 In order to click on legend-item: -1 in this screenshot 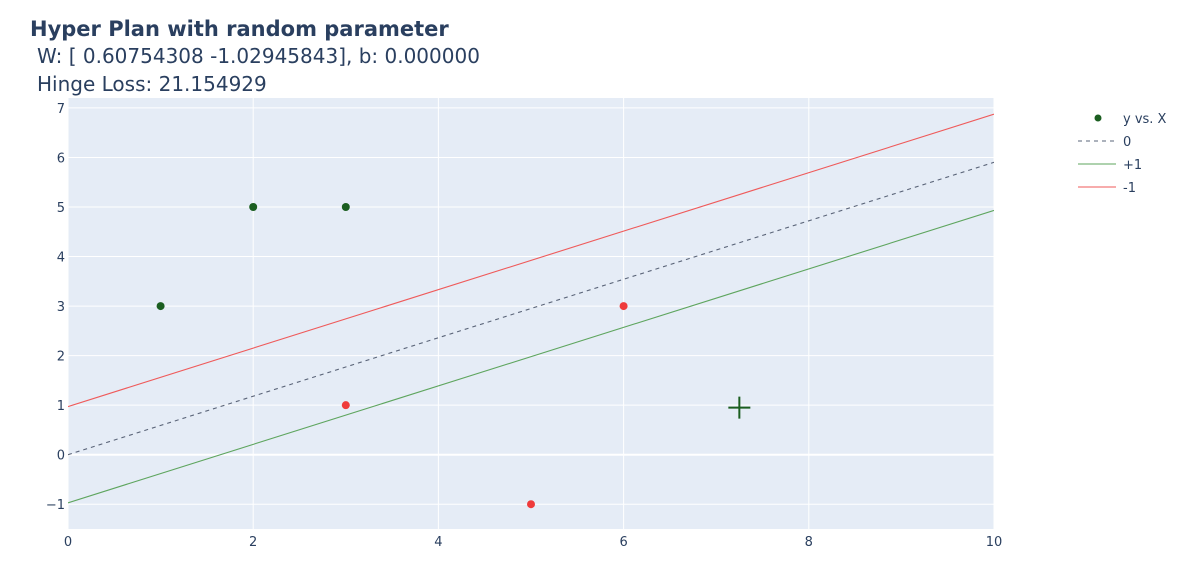, I will do `click(1107, 188)`.